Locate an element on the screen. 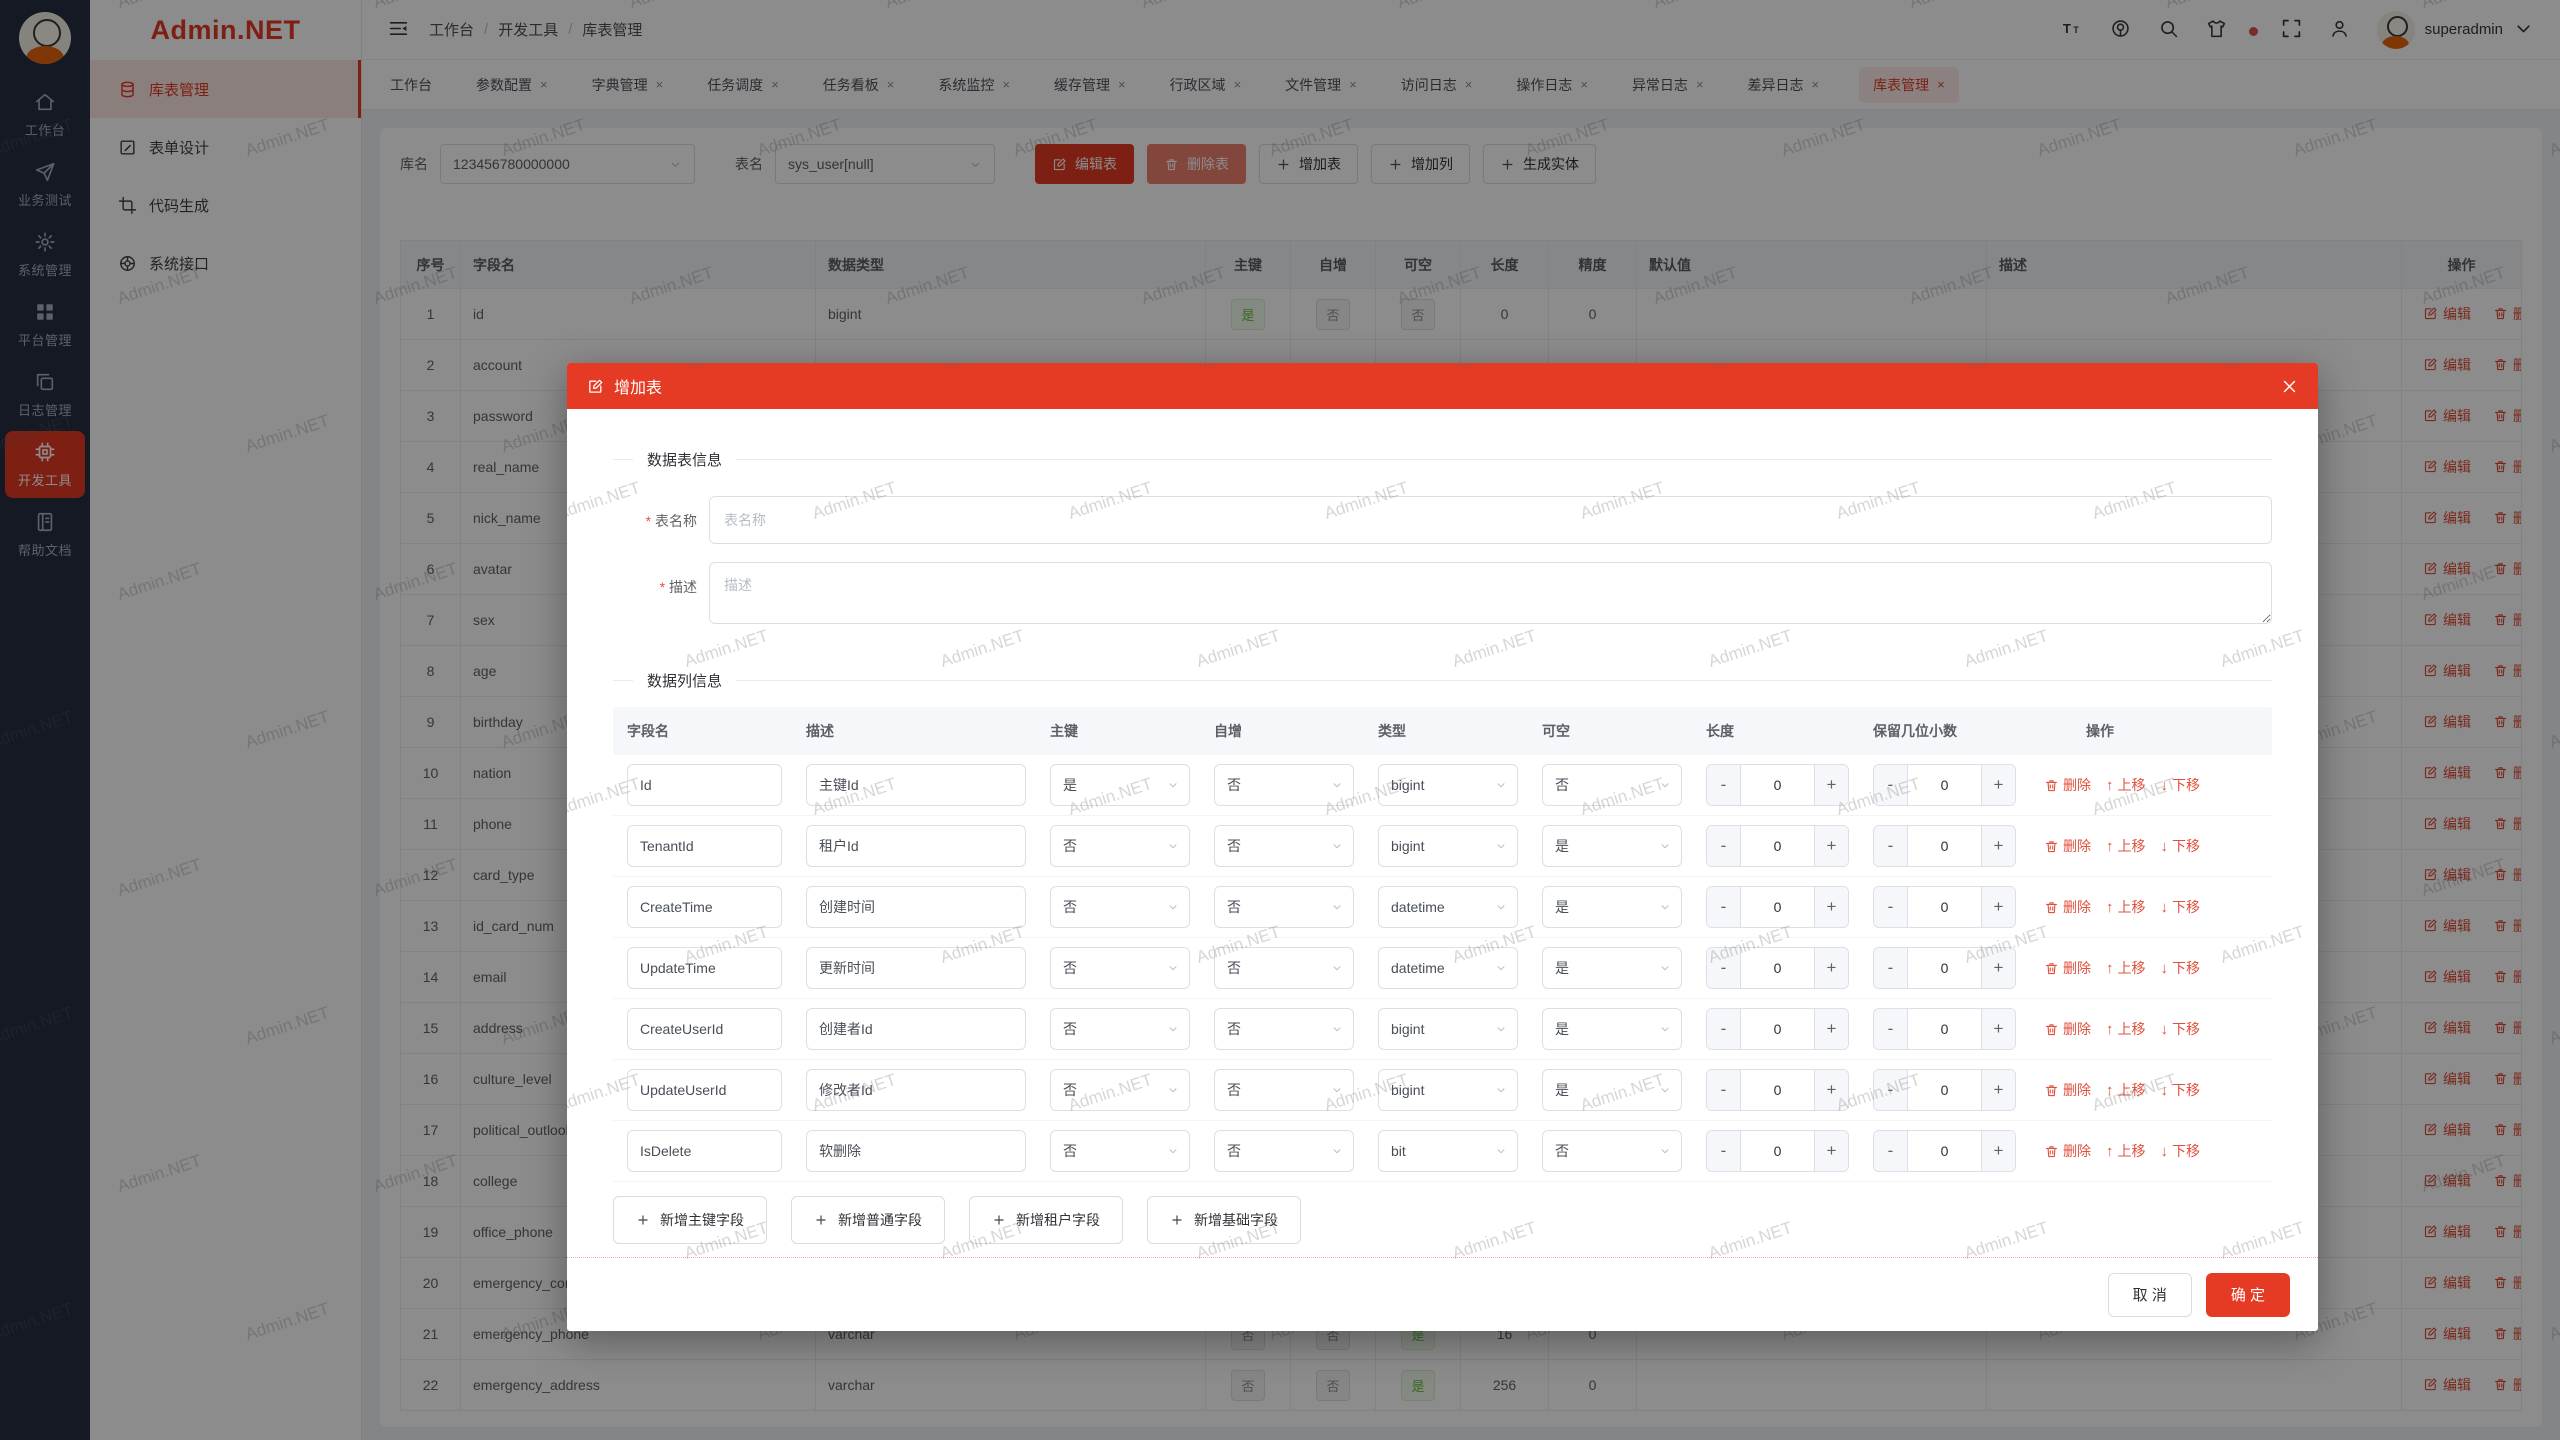 The width and height of the screenshot is (2560, 1440). search-icon is located at coordinates (2168, 30).